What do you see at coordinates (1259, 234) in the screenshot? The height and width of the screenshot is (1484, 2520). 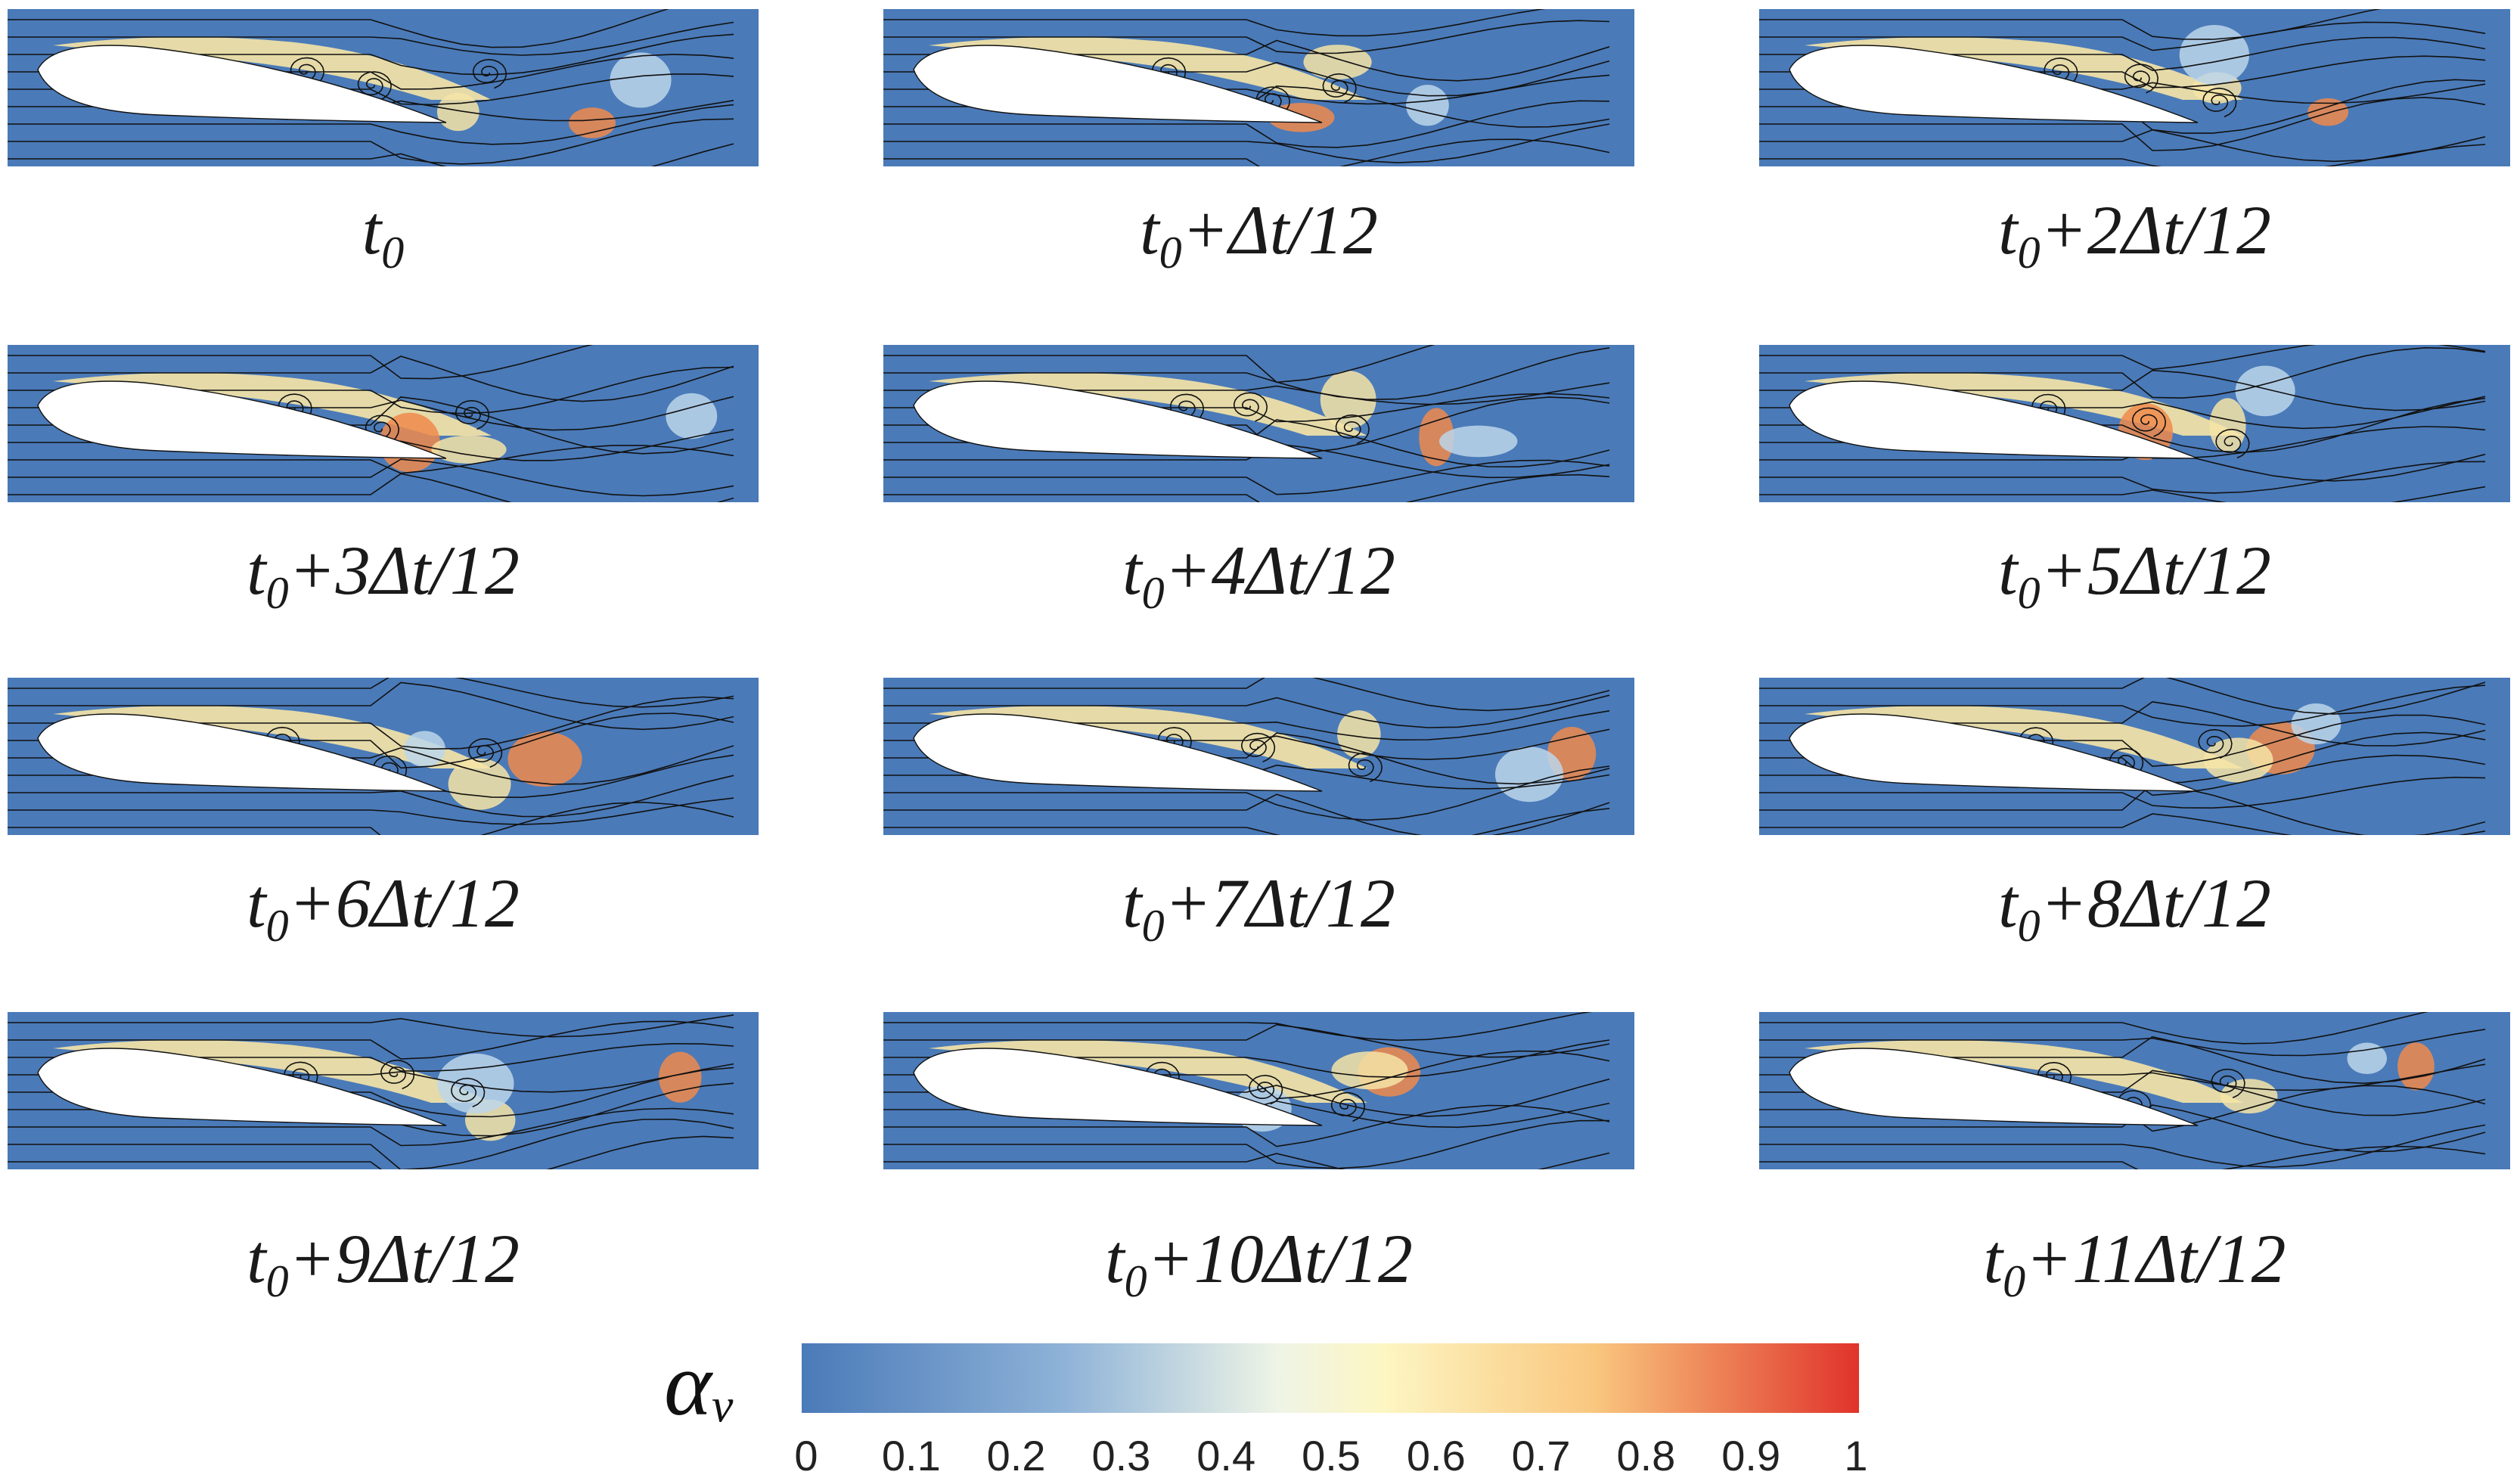 I see `time-label: t0+Δt/12` at bounding box center [1259, 234].